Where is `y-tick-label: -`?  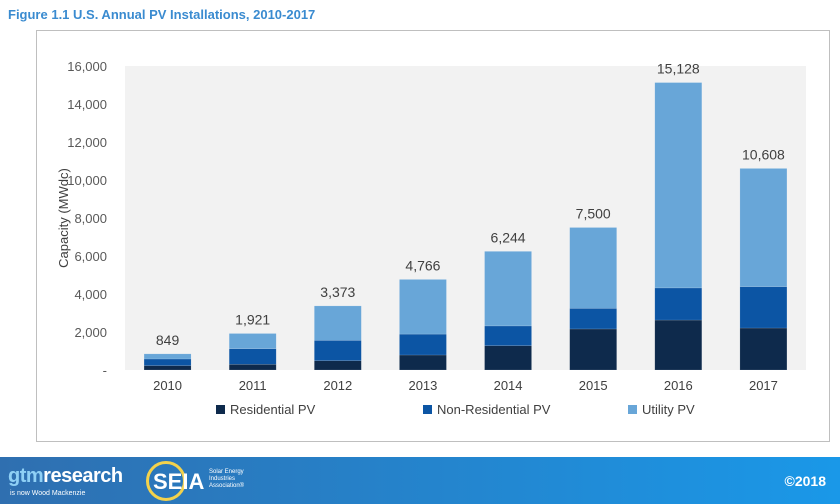
y-tick-label: - is located at coordinates (105, 370).